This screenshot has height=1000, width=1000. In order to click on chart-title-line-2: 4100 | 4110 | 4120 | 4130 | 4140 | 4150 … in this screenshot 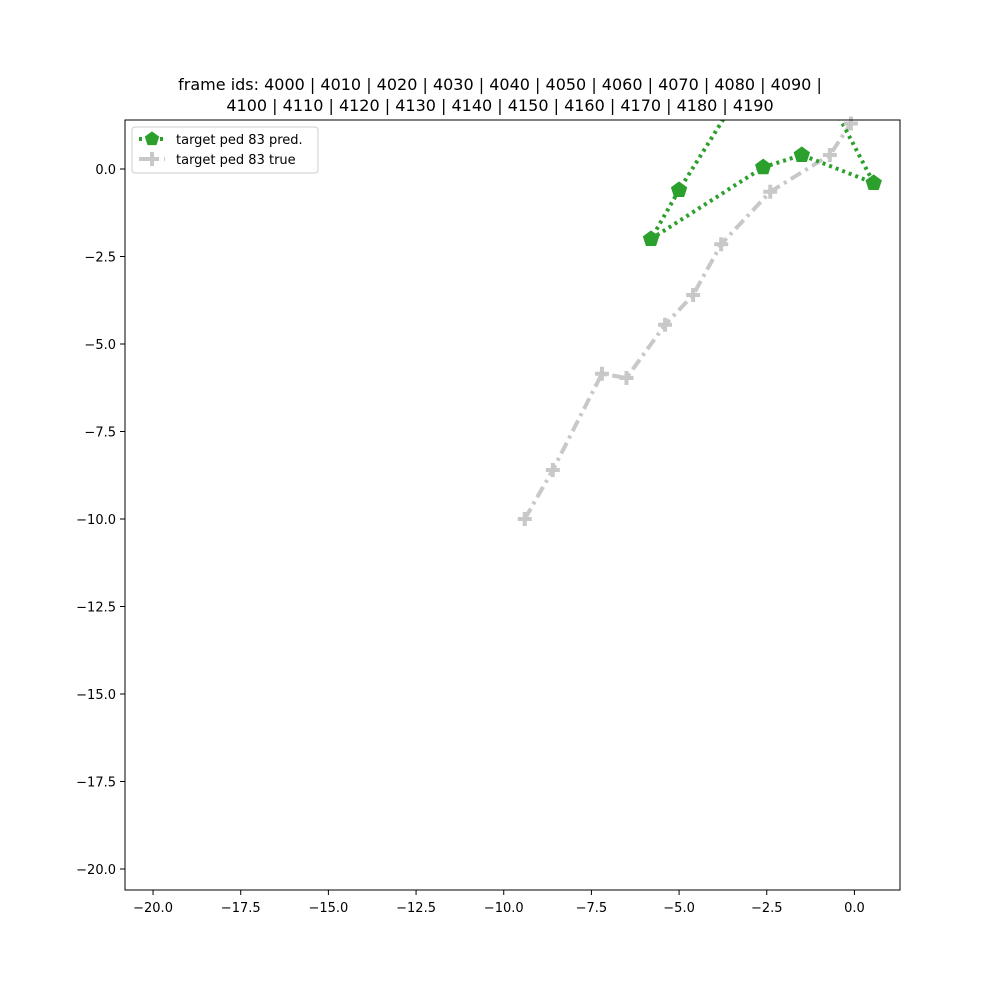, I will do `click(500, 105)`.